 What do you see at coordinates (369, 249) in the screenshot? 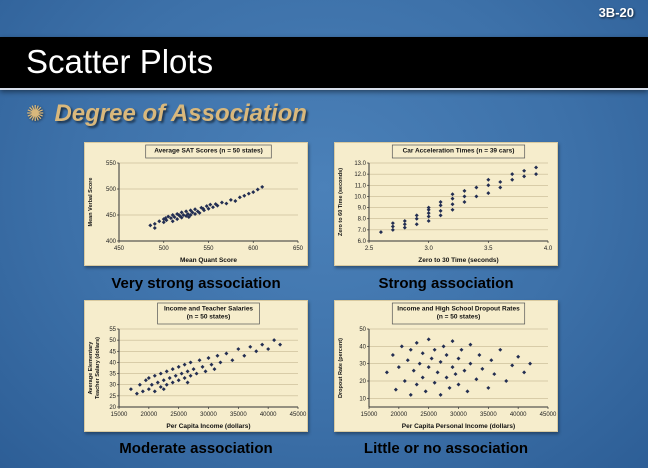
I see `svg-text: 2.5` at bounding box center [369, 249].